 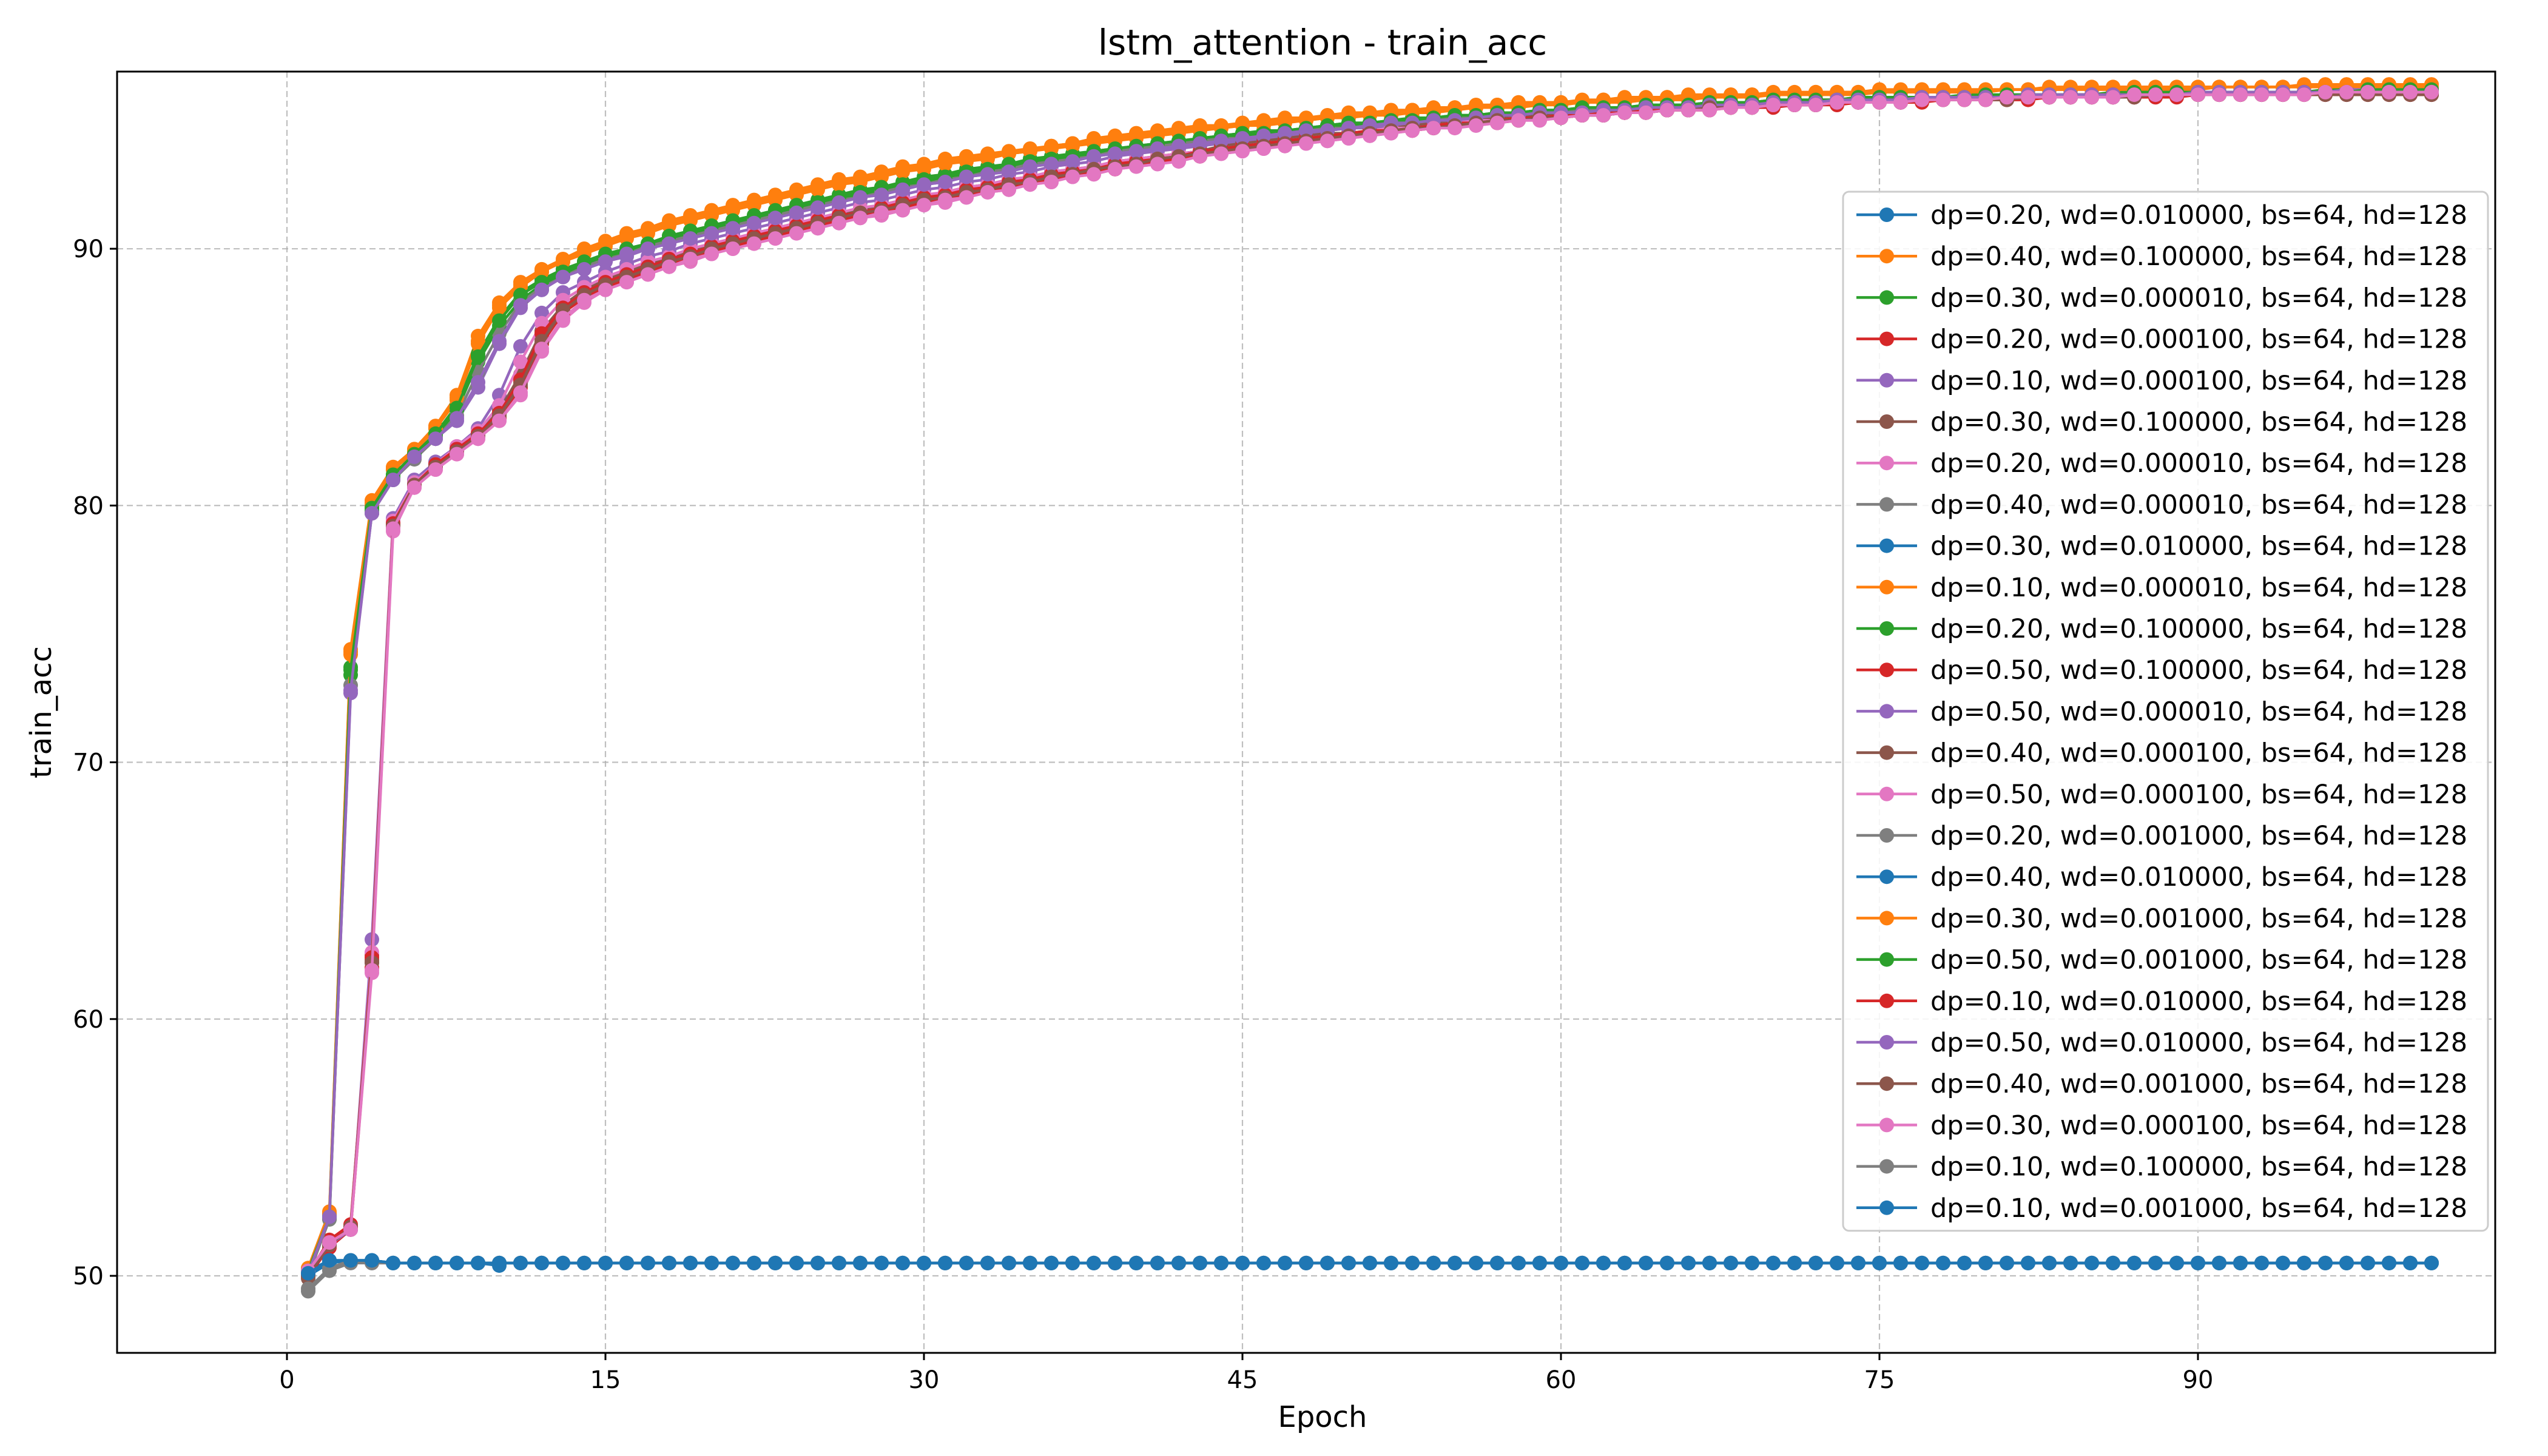 What do you see at coordinates (1561, 1380) in the screenshot?
I see `x-tick-label: 60` at bounding box center [1561, 1380].